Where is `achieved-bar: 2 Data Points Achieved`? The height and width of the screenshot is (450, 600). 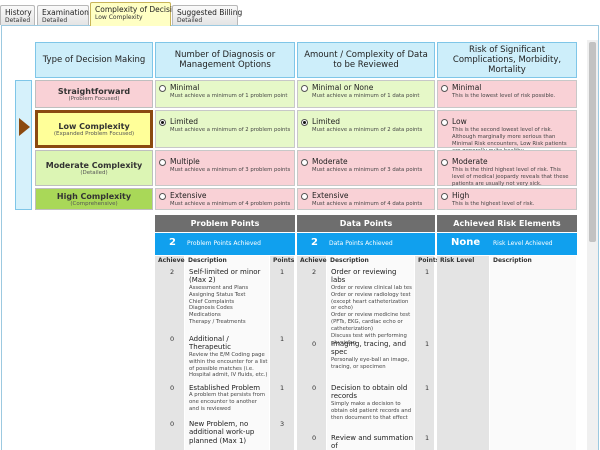 achieved-bar: 2 Data Points Achieved is located at coordinates (366, 244).